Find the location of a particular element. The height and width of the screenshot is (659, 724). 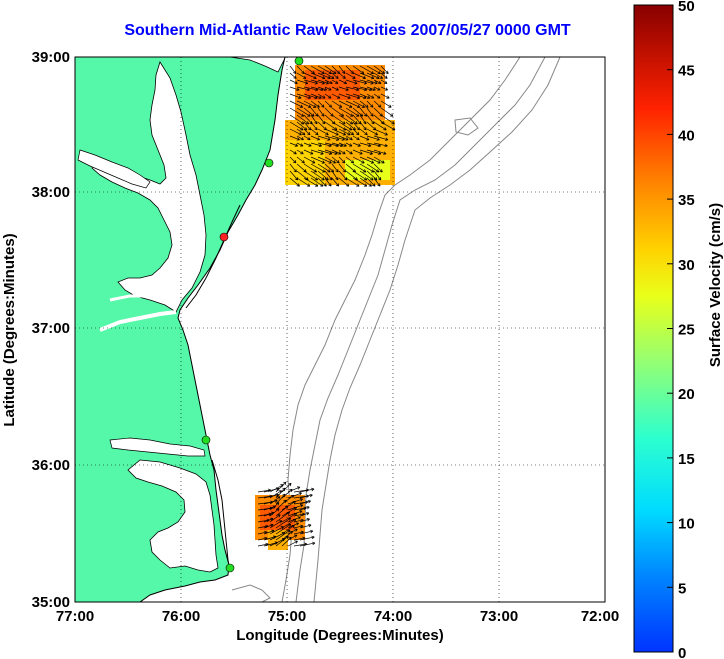

colorbar-tick-label: 45 is located at coordinates (686, 71).